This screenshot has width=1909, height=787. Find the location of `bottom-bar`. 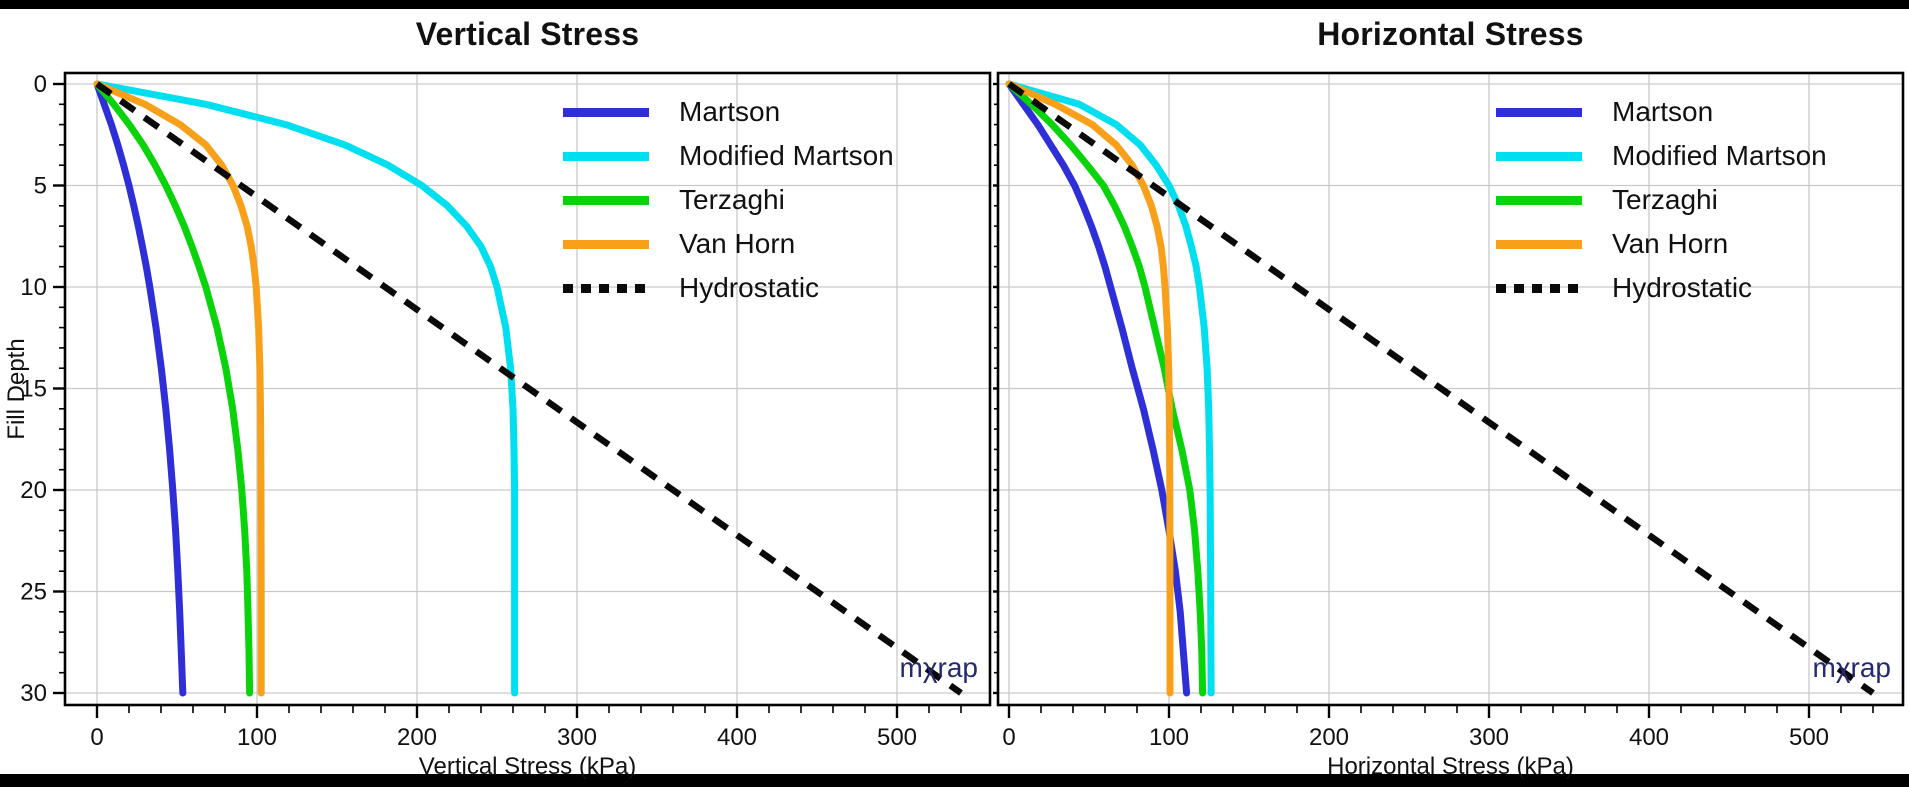

bottom-bar is located at coordinates (954, 780).